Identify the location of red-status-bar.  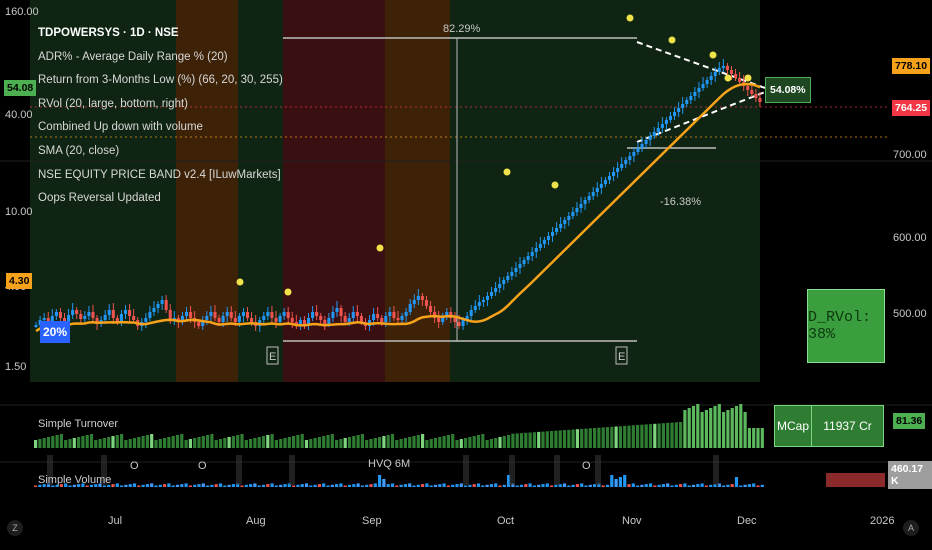
(855, 480).